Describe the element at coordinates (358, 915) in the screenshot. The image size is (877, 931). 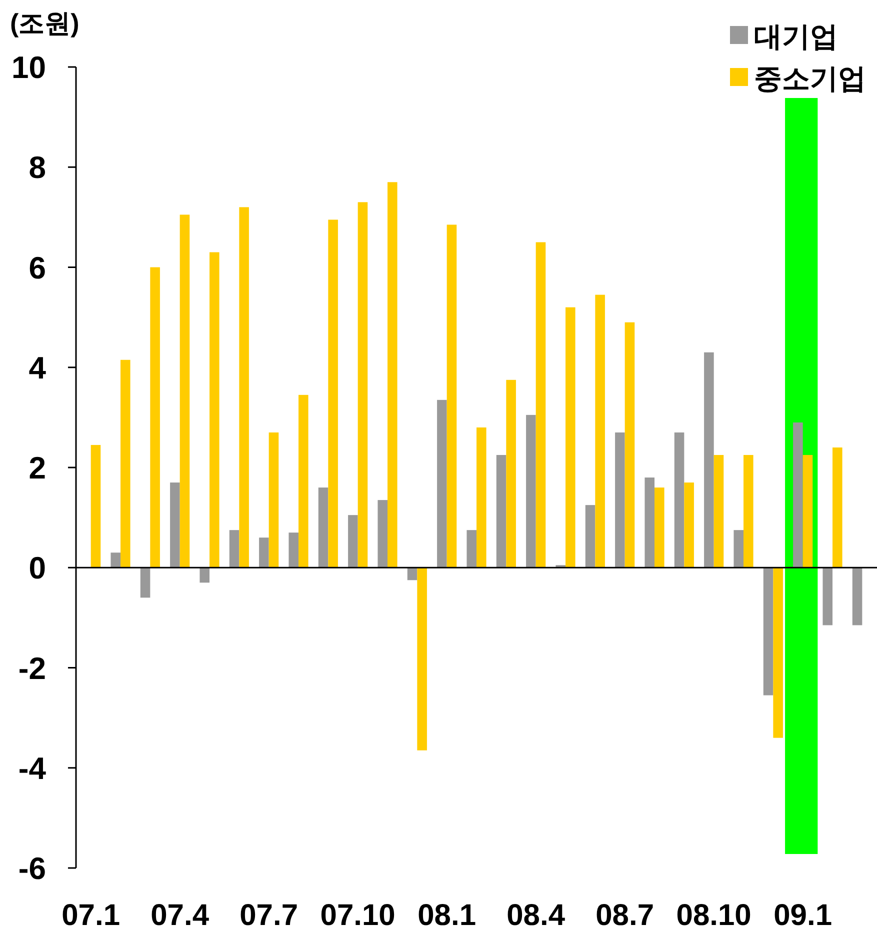
I see `x-tick-label: 07.10` at that location.